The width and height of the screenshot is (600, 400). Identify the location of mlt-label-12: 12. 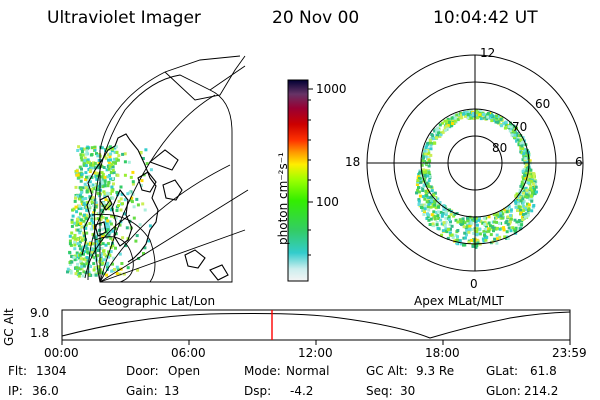
(488, 53).